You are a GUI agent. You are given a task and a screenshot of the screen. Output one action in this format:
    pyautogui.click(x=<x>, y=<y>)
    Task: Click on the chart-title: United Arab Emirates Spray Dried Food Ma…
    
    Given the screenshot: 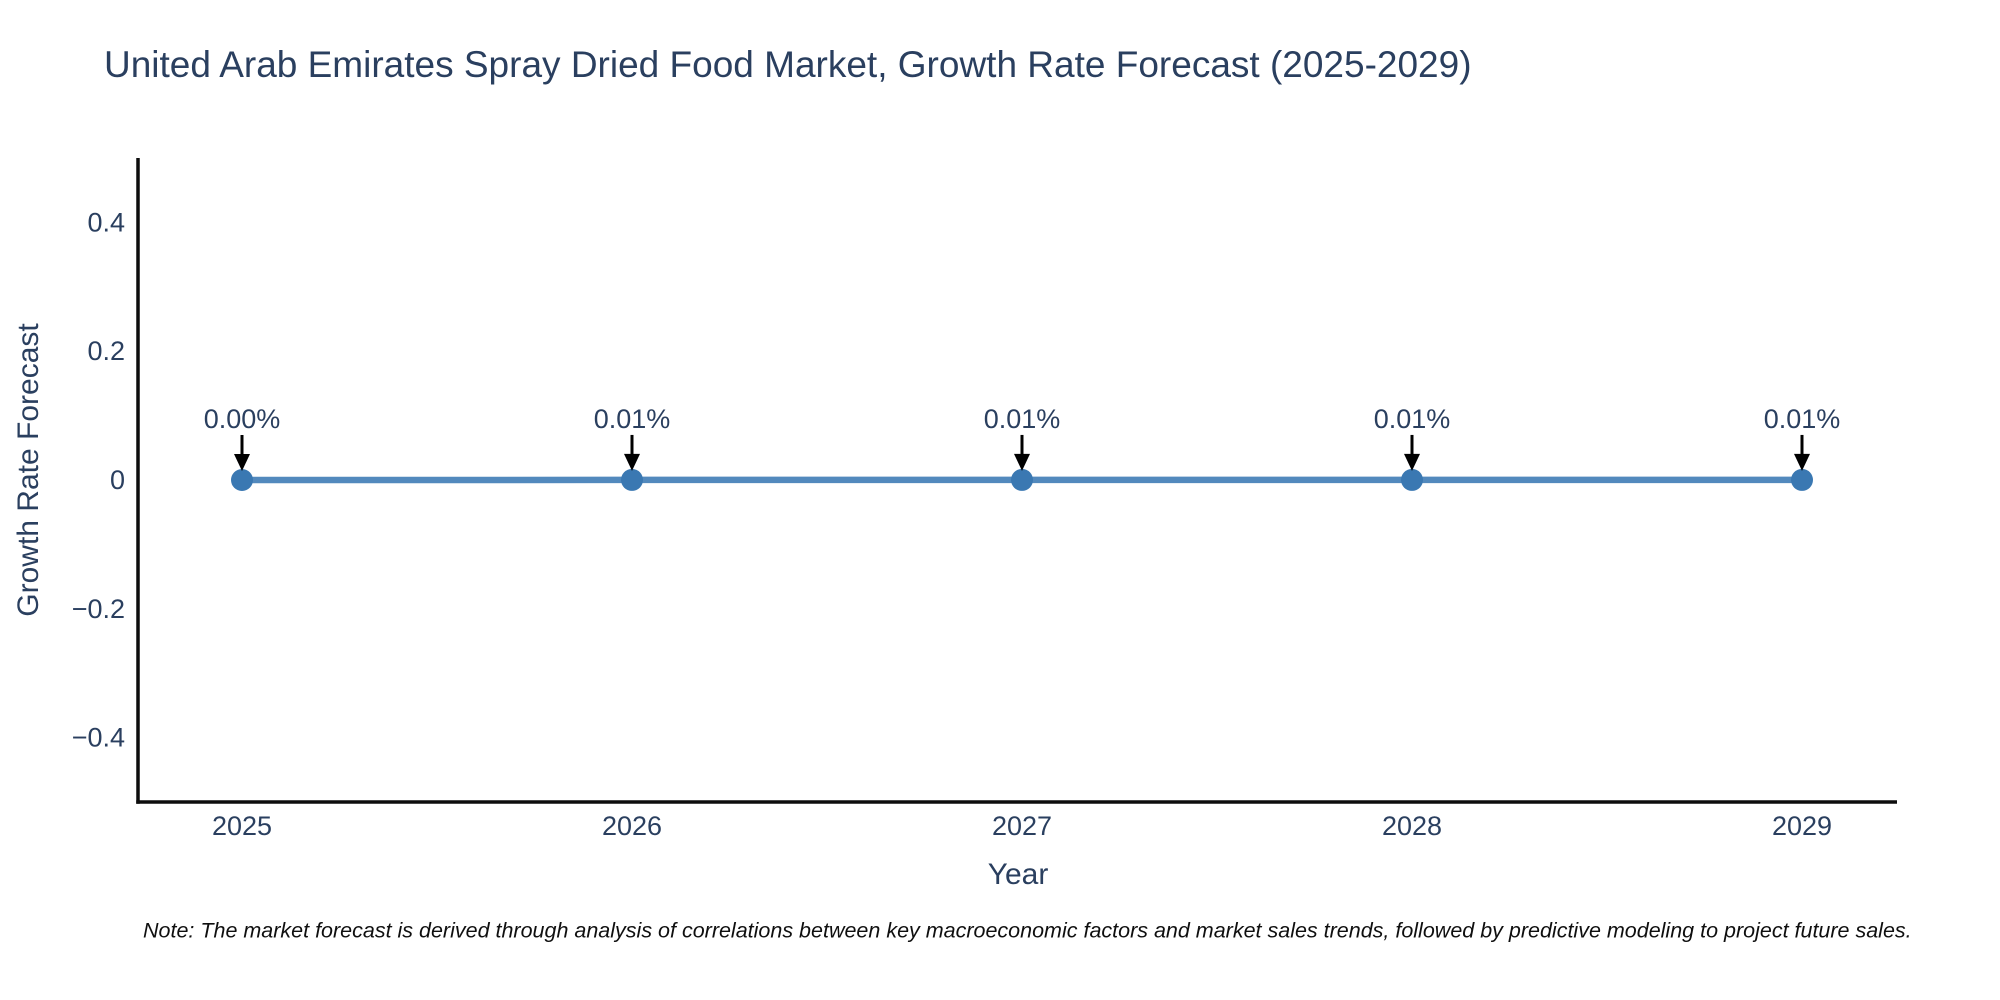 What is the action you would take?
    pyautogui.click(x=788, y=64)
    